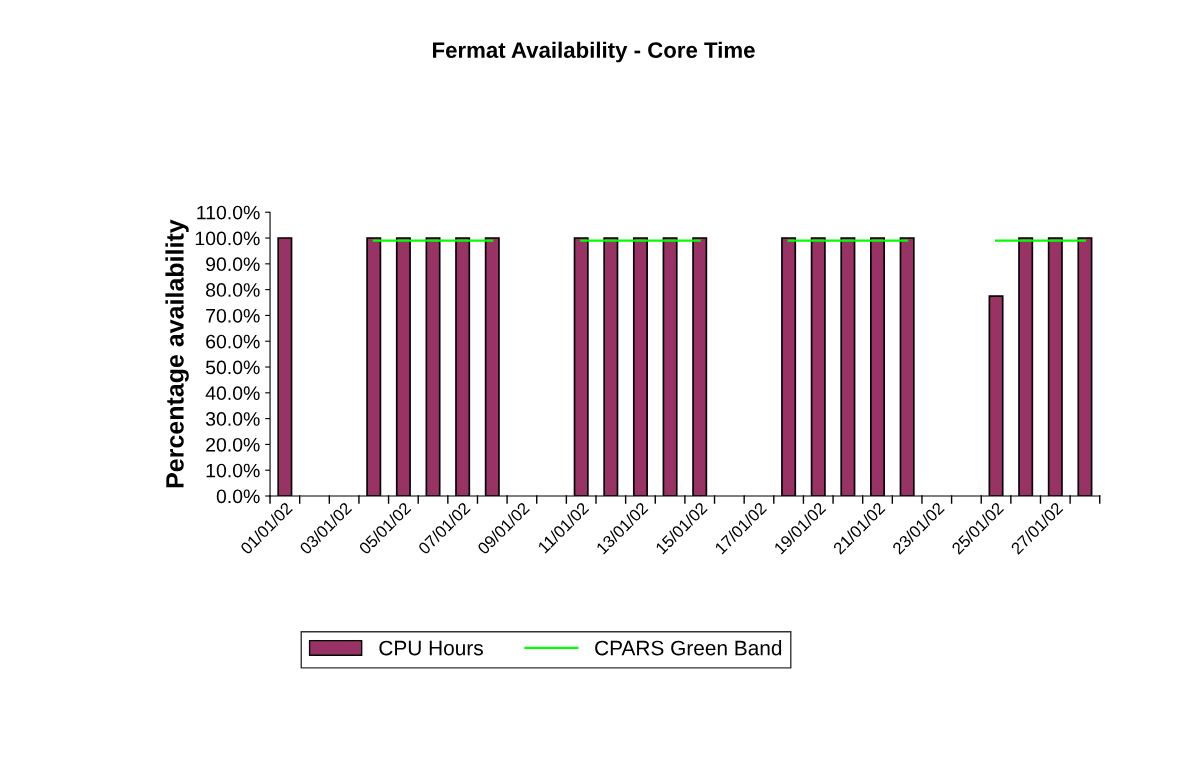 Image resolution: width=1187 pixels, height=769 pixels. What do you see at coordinates (233, 444) in the screenshot?
I see `y-tick-label: 20.0%` at bounding box center [233, 444].